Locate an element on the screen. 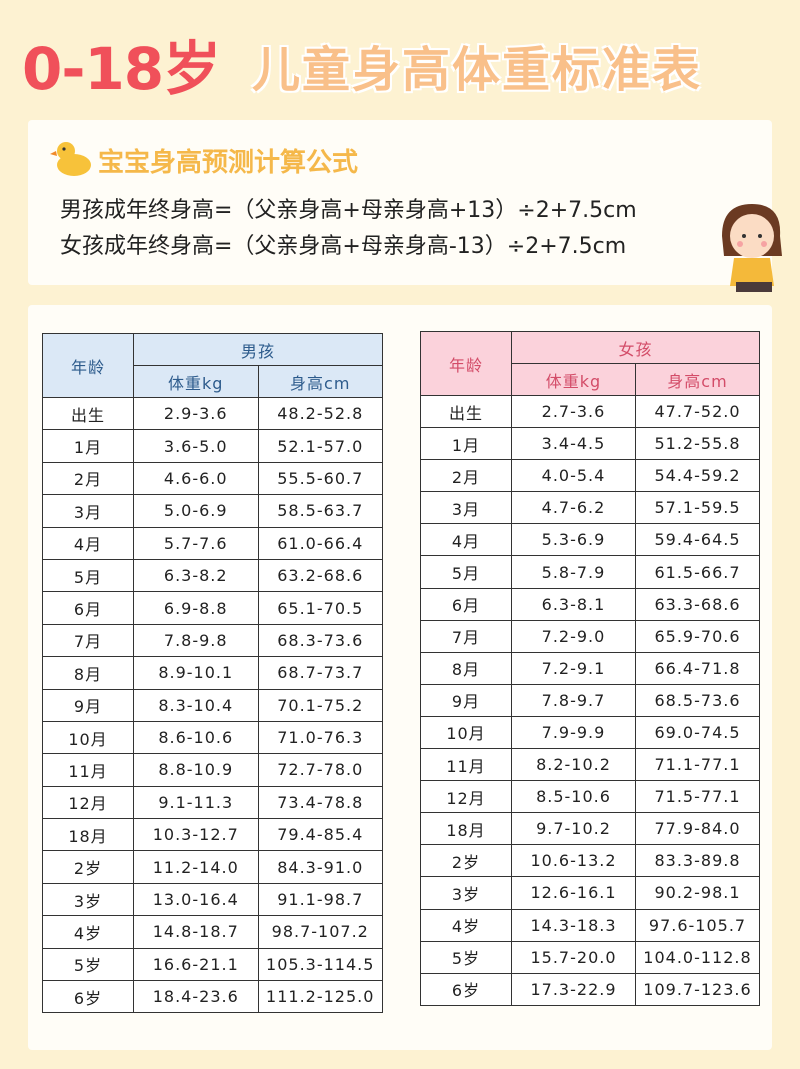 The image size is (800, 1069). height-cell: 61.5-66.7 is located at coordinates (697, 572).